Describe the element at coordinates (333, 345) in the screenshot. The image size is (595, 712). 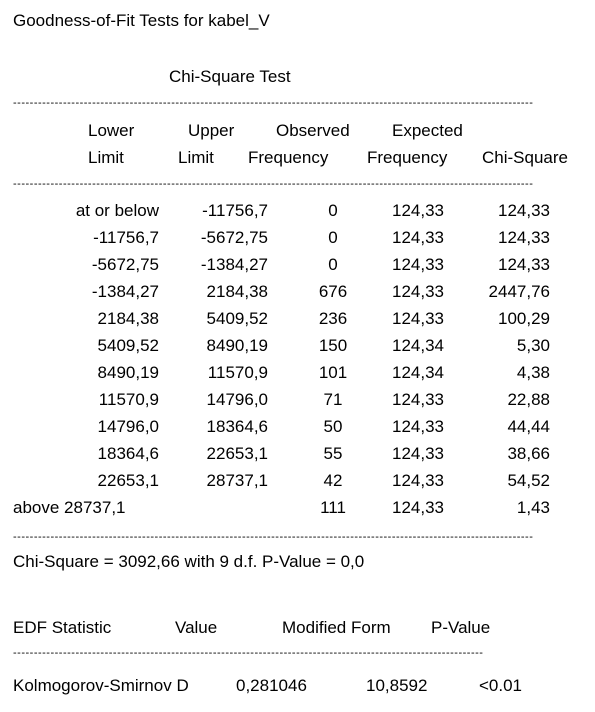
I see `observed-cell: 150` at that location.